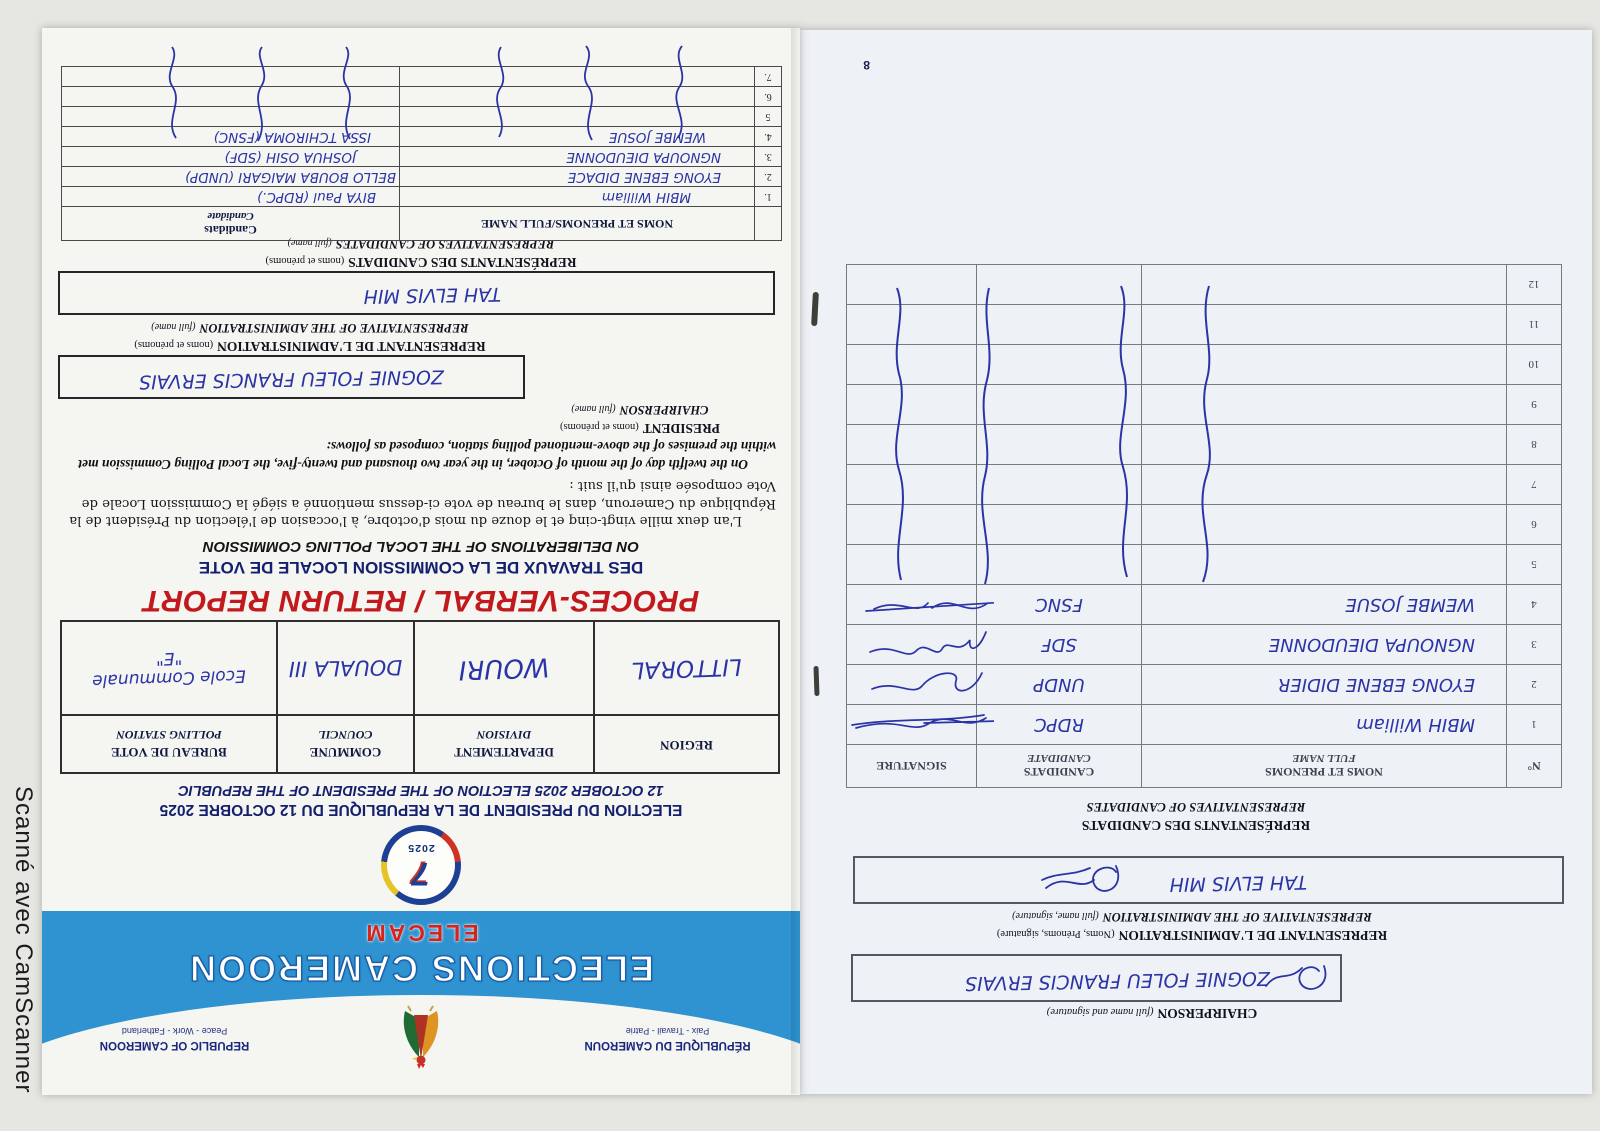  I want to click on page-gutter-shadow, so click(797, 561).